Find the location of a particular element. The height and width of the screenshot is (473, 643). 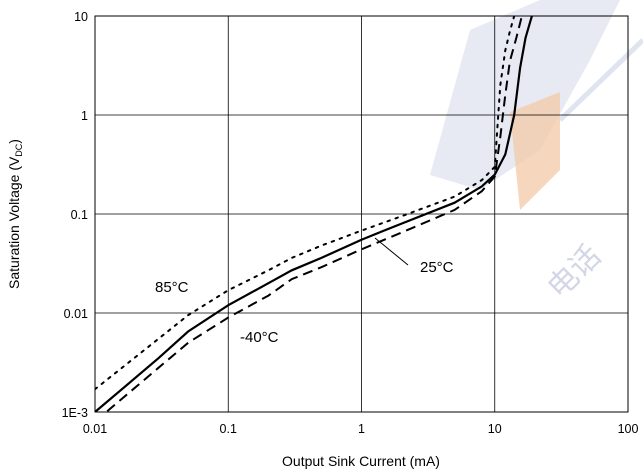

y-tick-label: 10 is located at coordinates (81, 17).